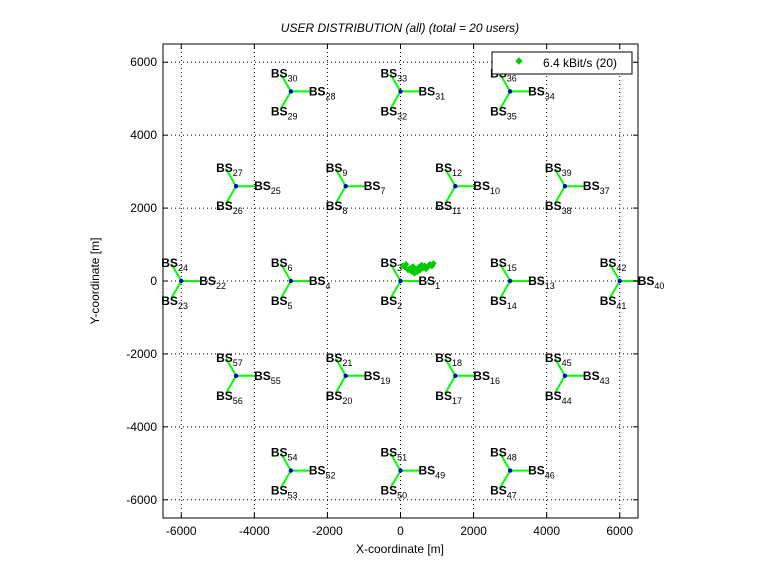 Image resolution: width=775 pixels, height=583 pixels. Describe the element at coordinates (375, 187) in the screenshot. I see `base-station-label: BS7` at that location.